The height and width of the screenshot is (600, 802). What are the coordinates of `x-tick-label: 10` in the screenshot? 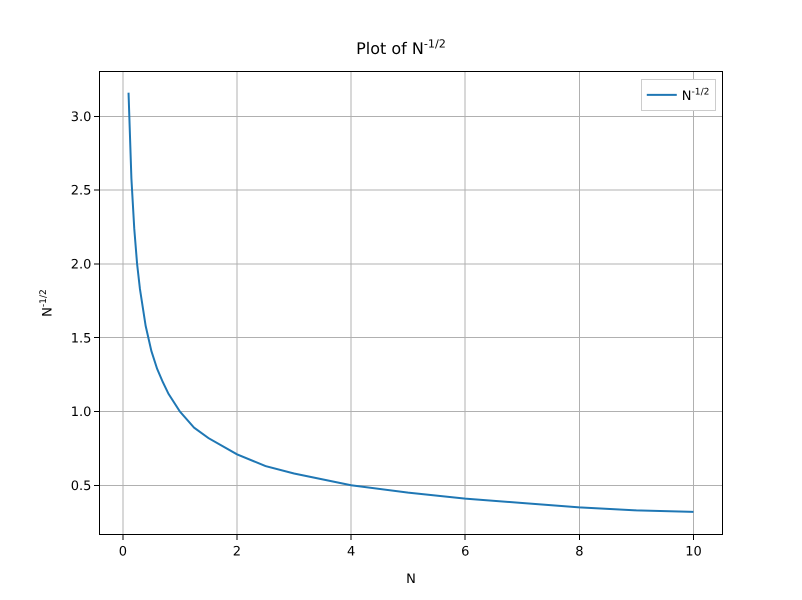 It's located at (693, 552).